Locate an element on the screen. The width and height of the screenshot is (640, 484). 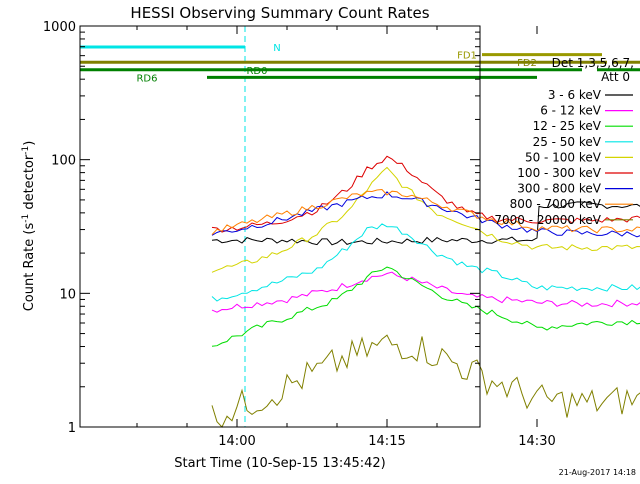
flag-label-rd0: RD0 is located at coordinates (256, 71).